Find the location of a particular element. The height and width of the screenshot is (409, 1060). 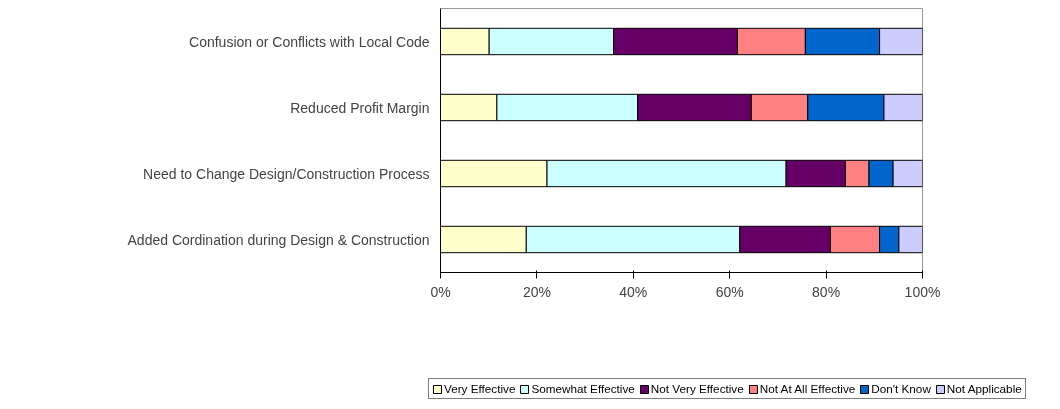

legend-label: Very Effective is located at coordinates (480, 388).